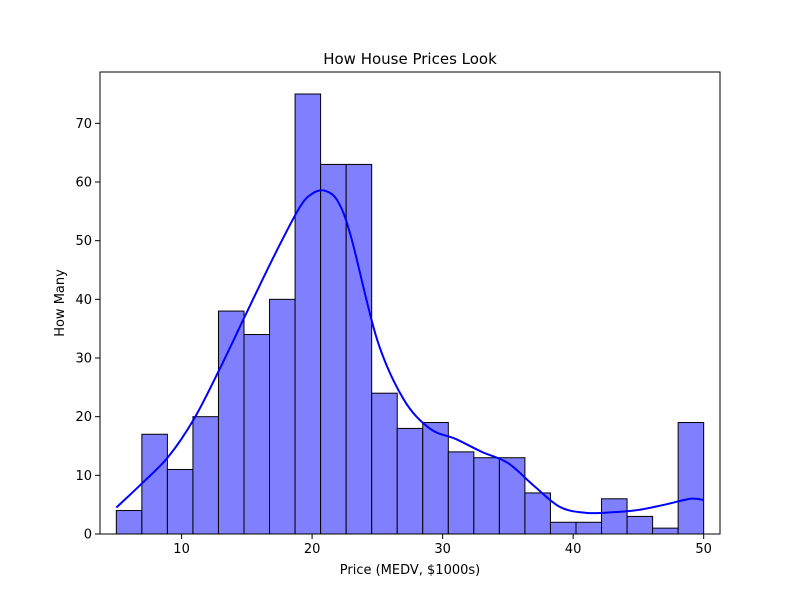 The image size is (800, 600). I want to click on x-axis-ticks: 10 20 30 40 50, so click(442, 545).